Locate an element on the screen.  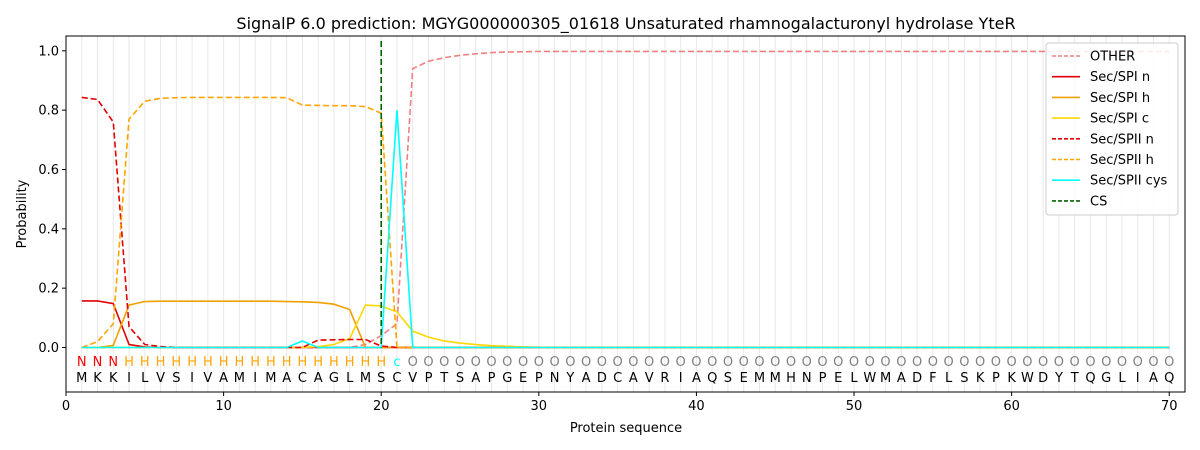
x-tick-label: 70 is located at coordinates (1169, 406).